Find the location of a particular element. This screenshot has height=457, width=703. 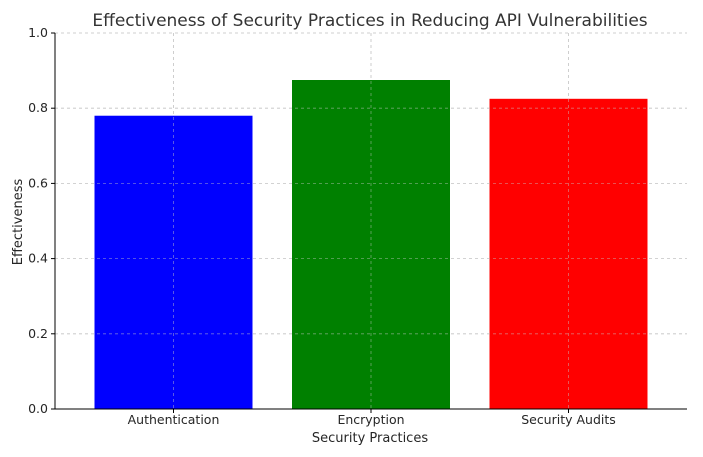

y-axis-label: Effectiveness is located at coordinates (18, 222).